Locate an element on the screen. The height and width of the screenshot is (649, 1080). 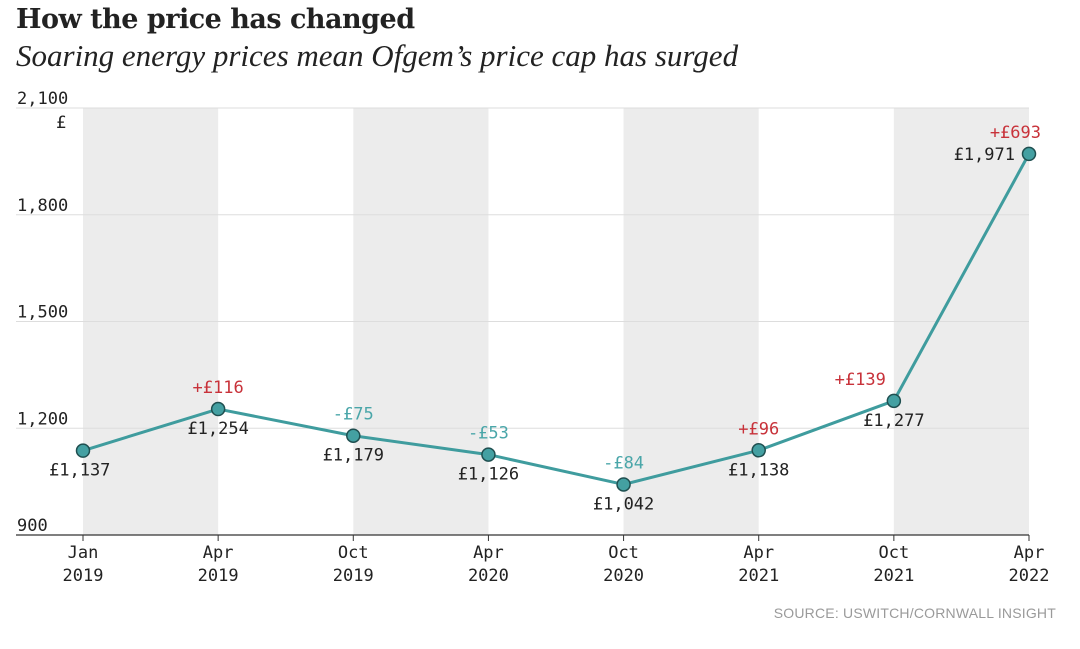
x-tick-label-year: 2022 is located at coordinates (1029, 576).